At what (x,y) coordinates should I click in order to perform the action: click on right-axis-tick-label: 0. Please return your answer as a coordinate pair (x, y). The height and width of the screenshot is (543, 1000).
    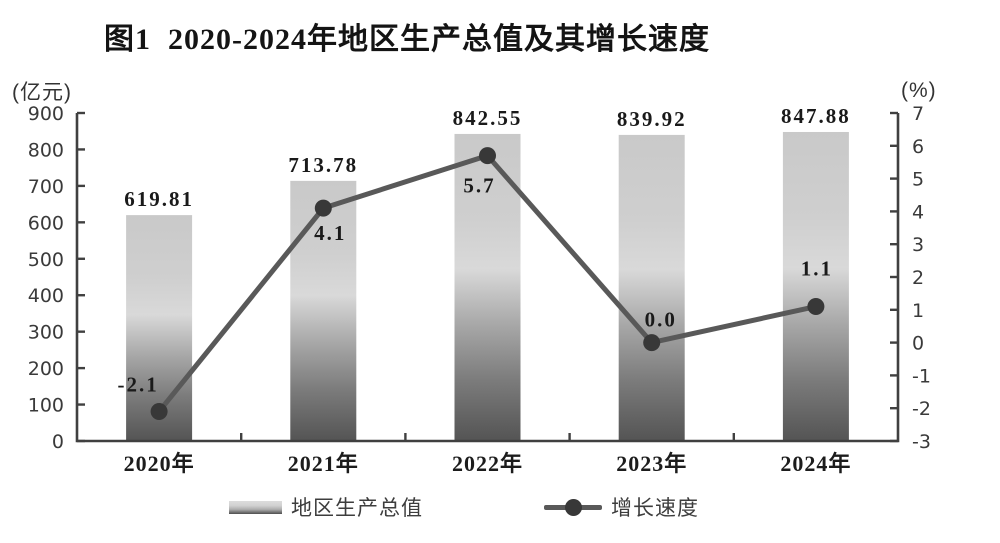
    Looking at the image, I should click on (918, 344).